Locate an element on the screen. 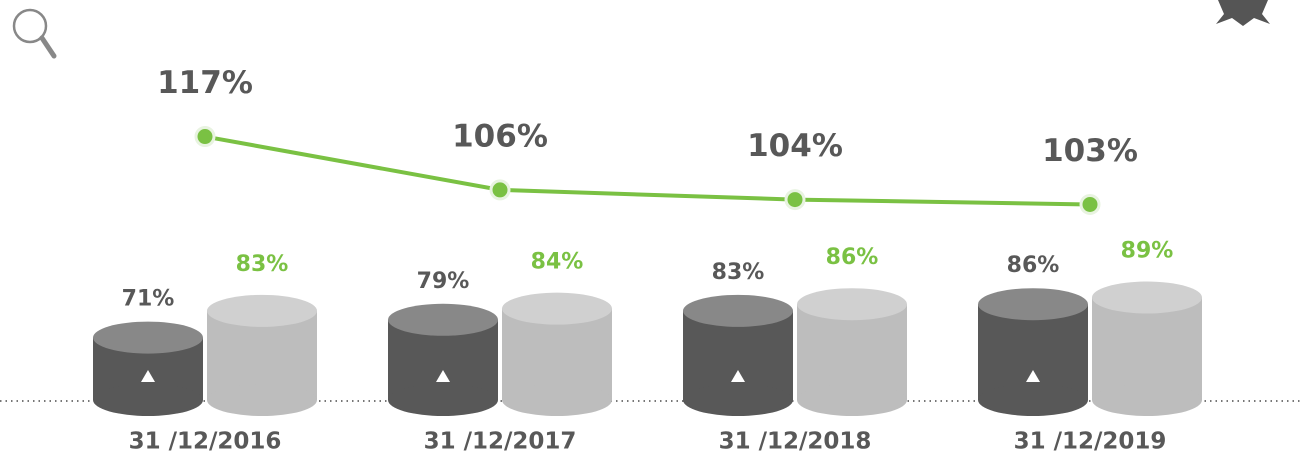 Image resolution: width=1301 pixels, height=461 pixels. cylinder-body is located at coordinates (1147, 348).